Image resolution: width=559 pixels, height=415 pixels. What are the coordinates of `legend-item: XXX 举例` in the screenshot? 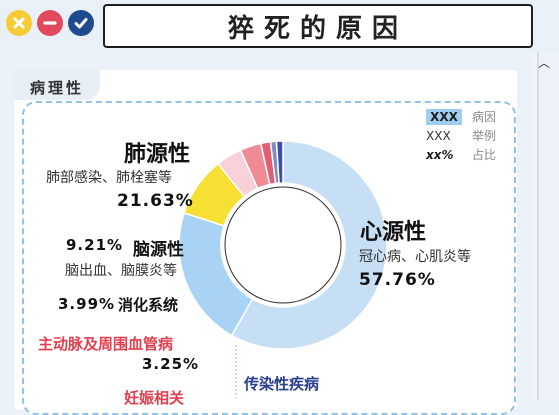 It's located at (461, 136).